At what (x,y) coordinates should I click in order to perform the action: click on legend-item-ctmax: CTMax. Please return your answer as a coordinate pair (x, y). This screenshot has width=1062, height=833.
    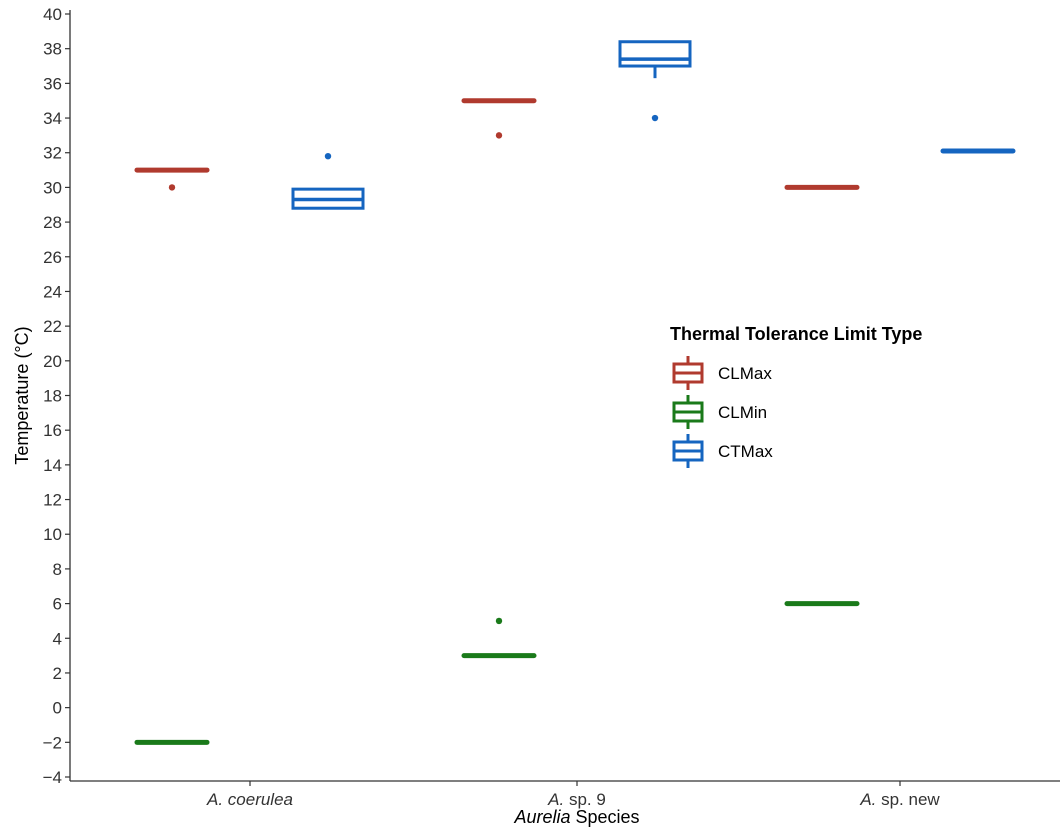
    Looking at the image, I should click on (722, 451).